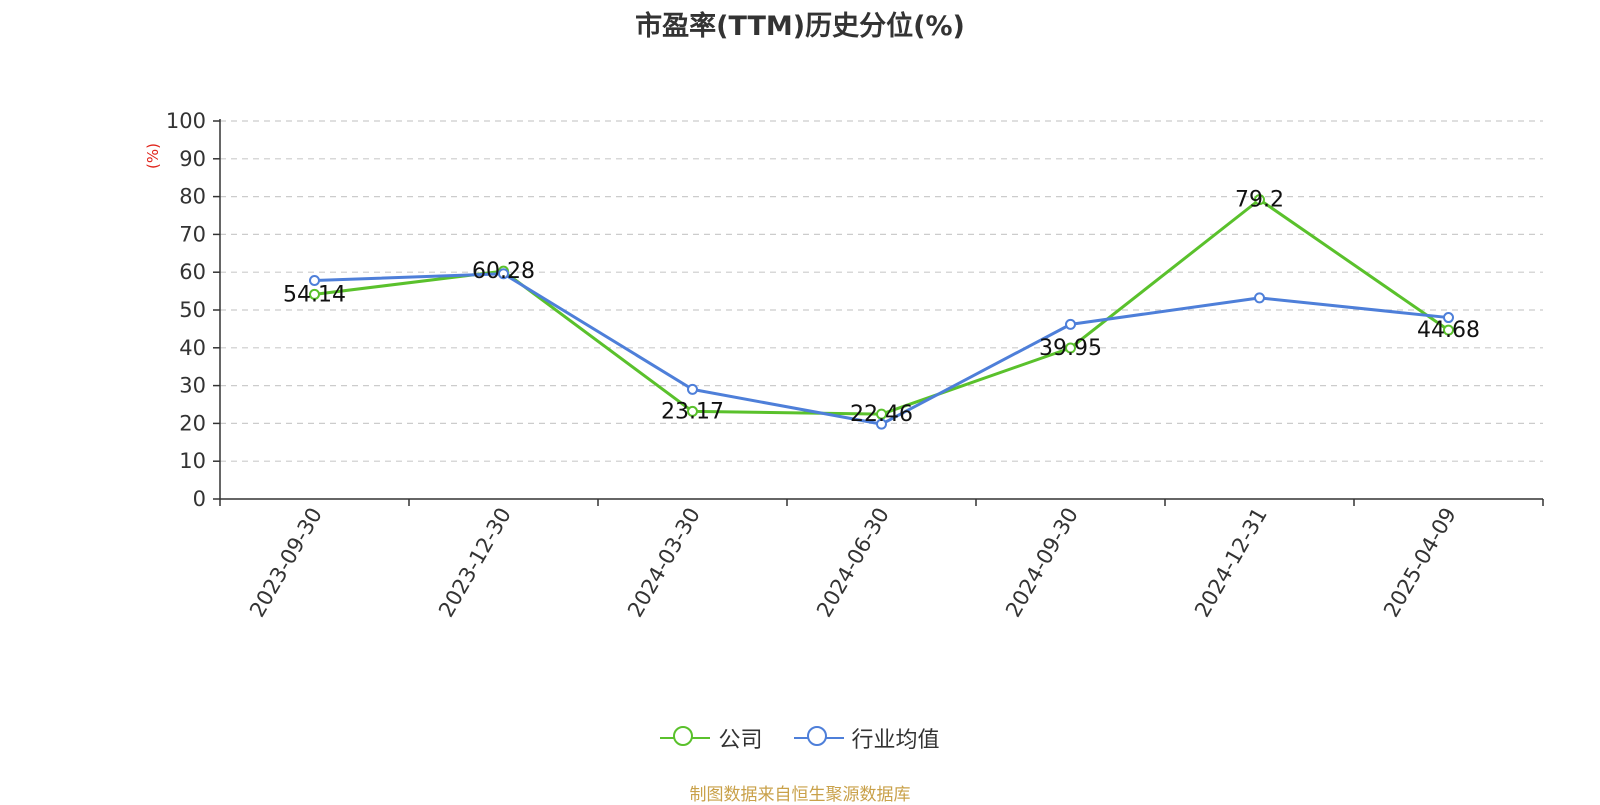 The width and height of the screenshot is (1600, 805). Describe the element at coordinates (800, 795) in the screenshot. I see `source-note: 制图数据来自恒生聚源数据库` at that location.